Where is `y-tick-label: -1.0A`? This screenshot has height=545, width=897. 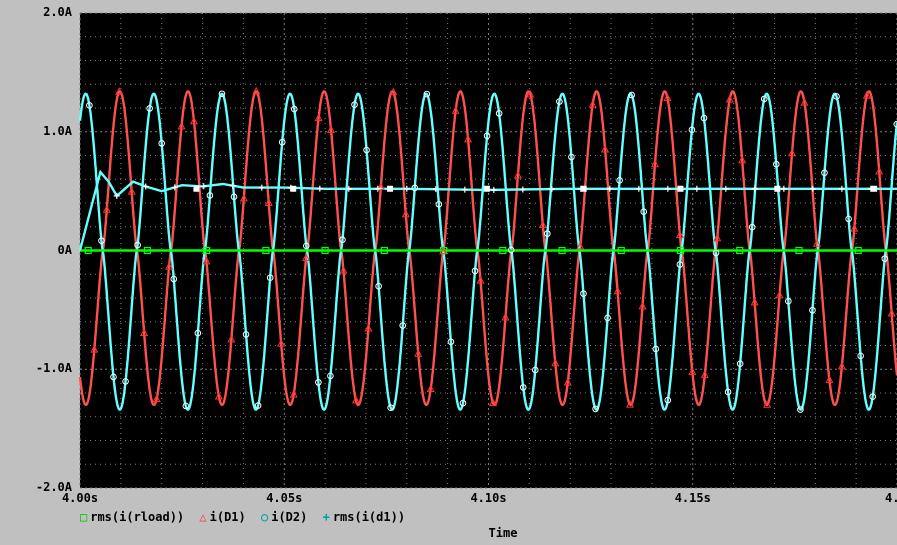
y-tick-label: -1.0A is located at coordinates (53, 368).